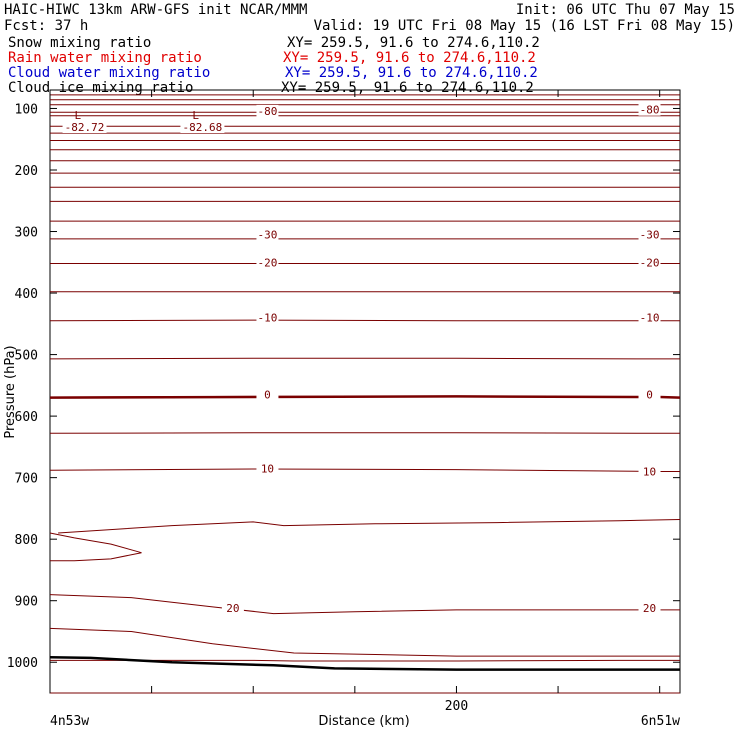 This screenshot has height=740, width=740. I want to click on y-tick-label: 1000, so click(22, 663).